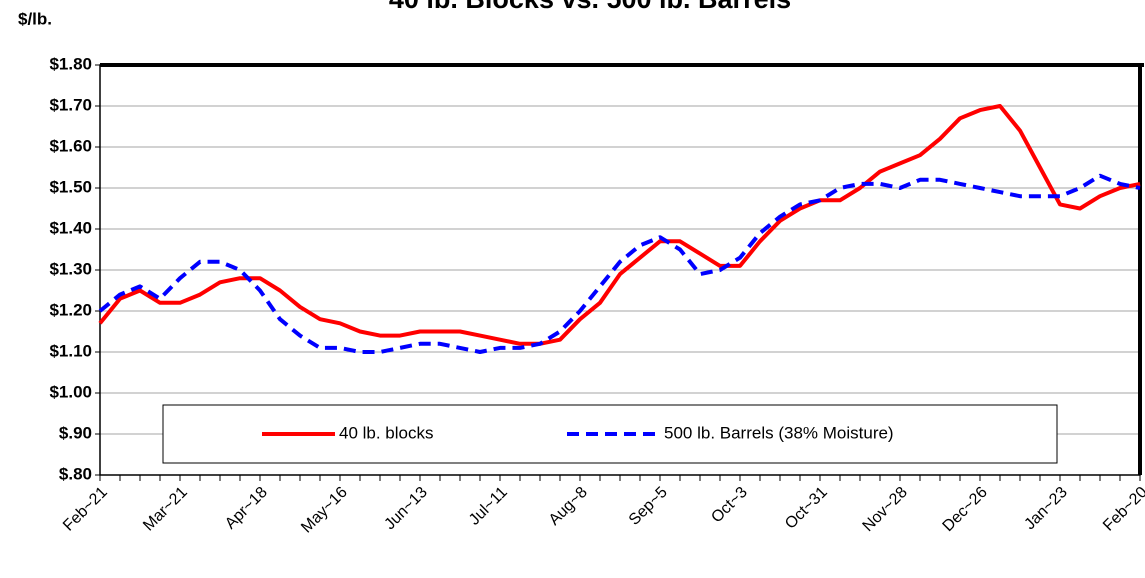 This screenshot has width=1145, height=578. I want to click on x-tick-label: Feb~21, so click(85, 509).